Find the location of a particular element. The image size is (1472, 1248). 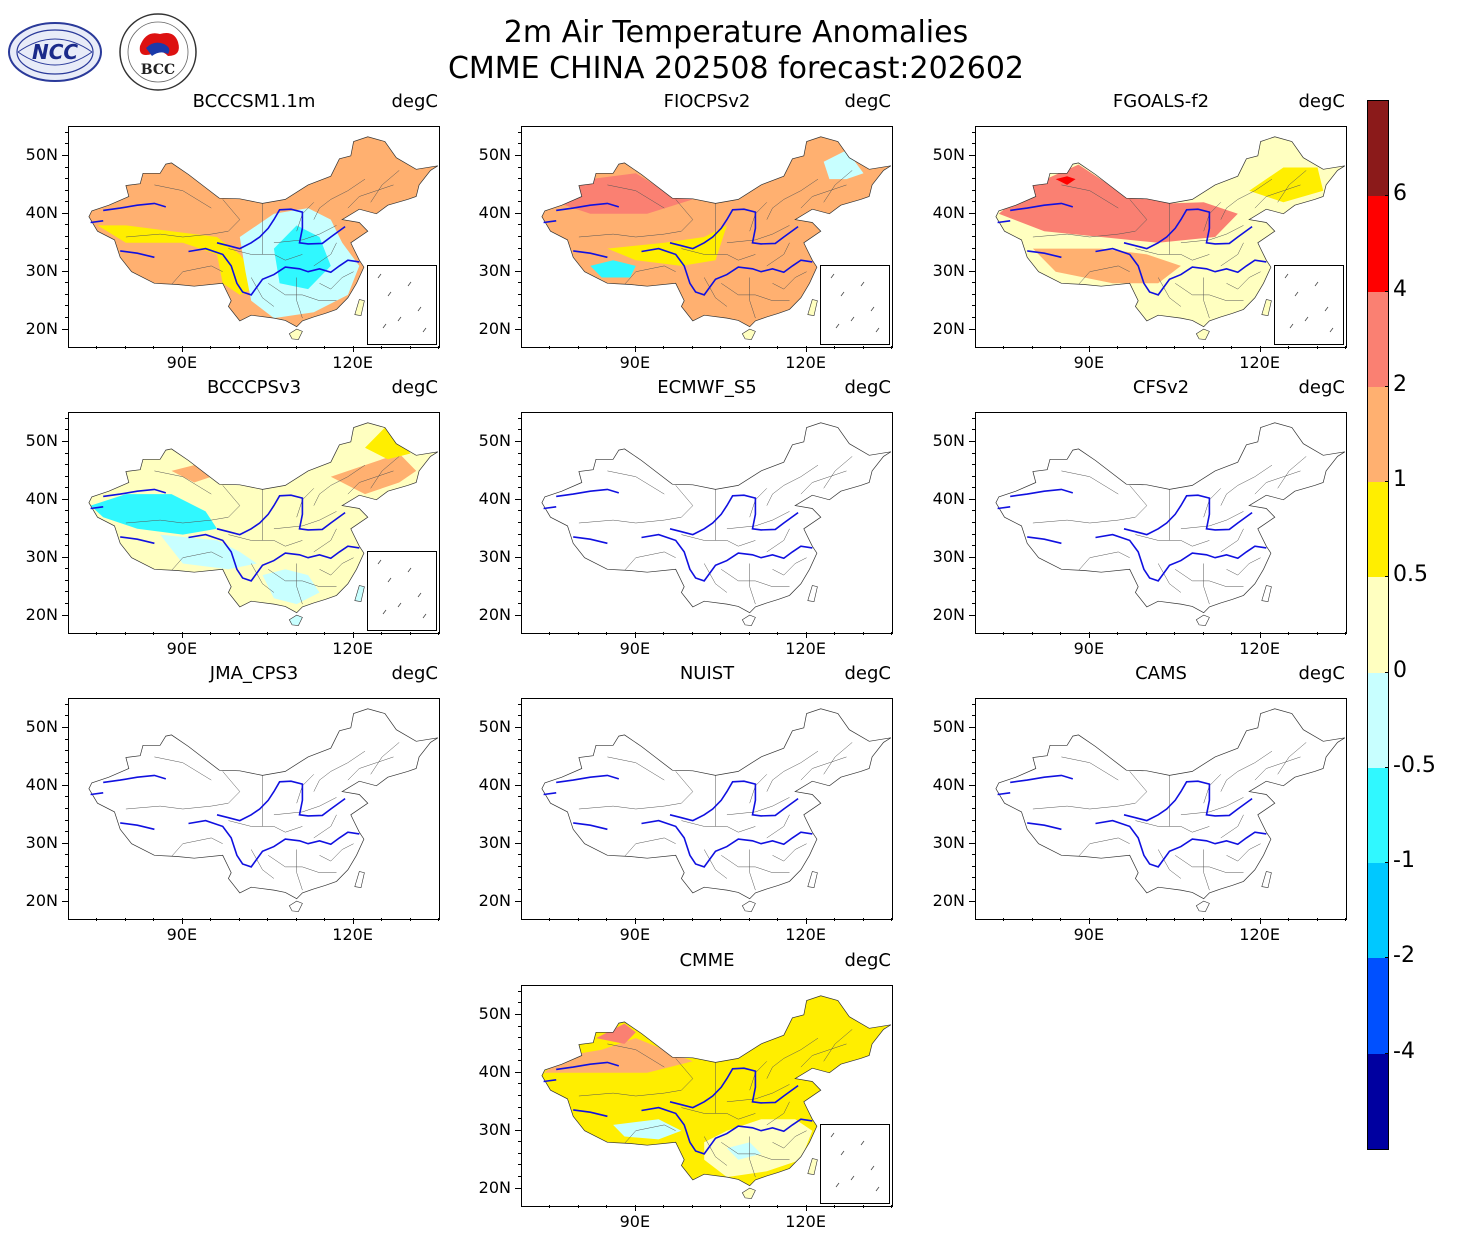

map-panel: FGOALS-f2 degC 50N 40N 30N 20N 90E 120E is located at coordinates (1160, 236).